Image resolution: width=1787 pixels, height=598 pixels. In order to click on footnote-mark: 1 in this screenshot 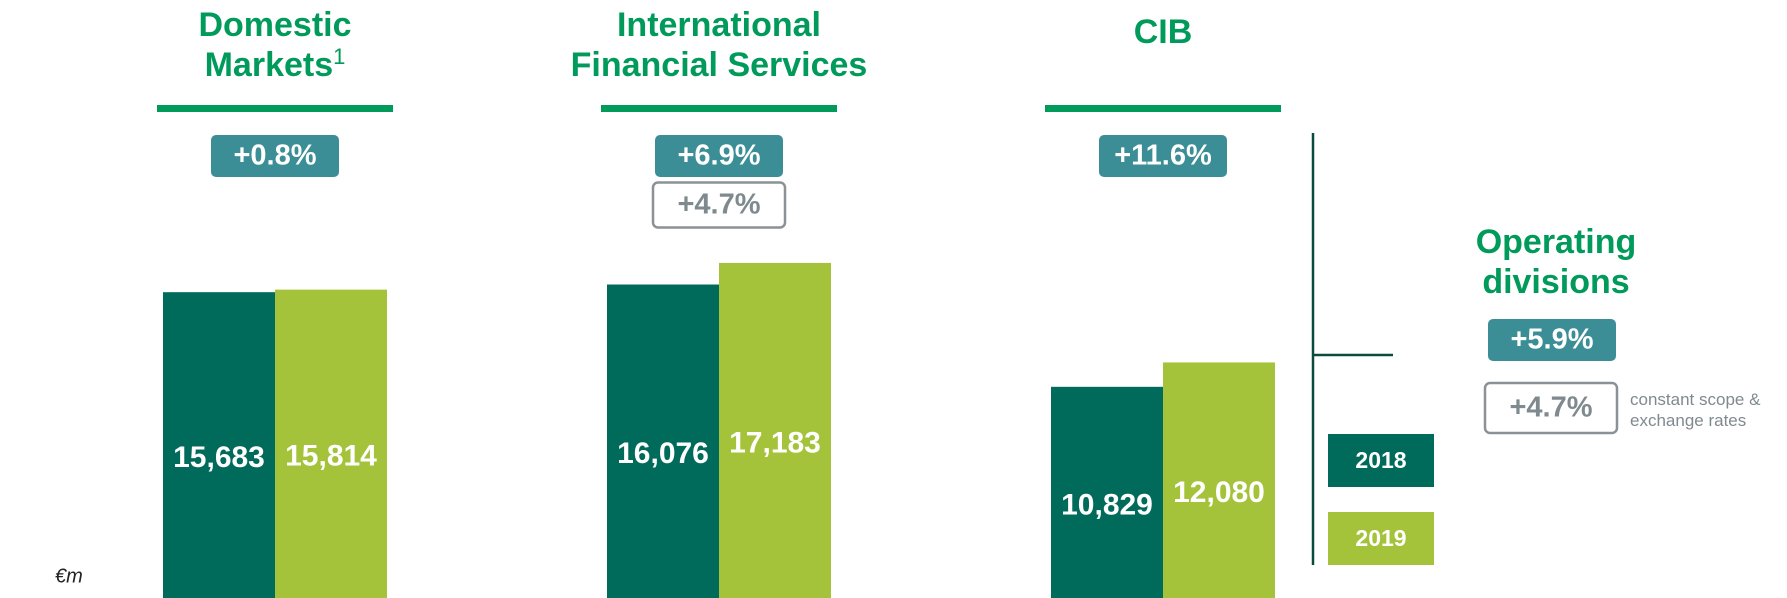, I will do `click(339, 56)`.